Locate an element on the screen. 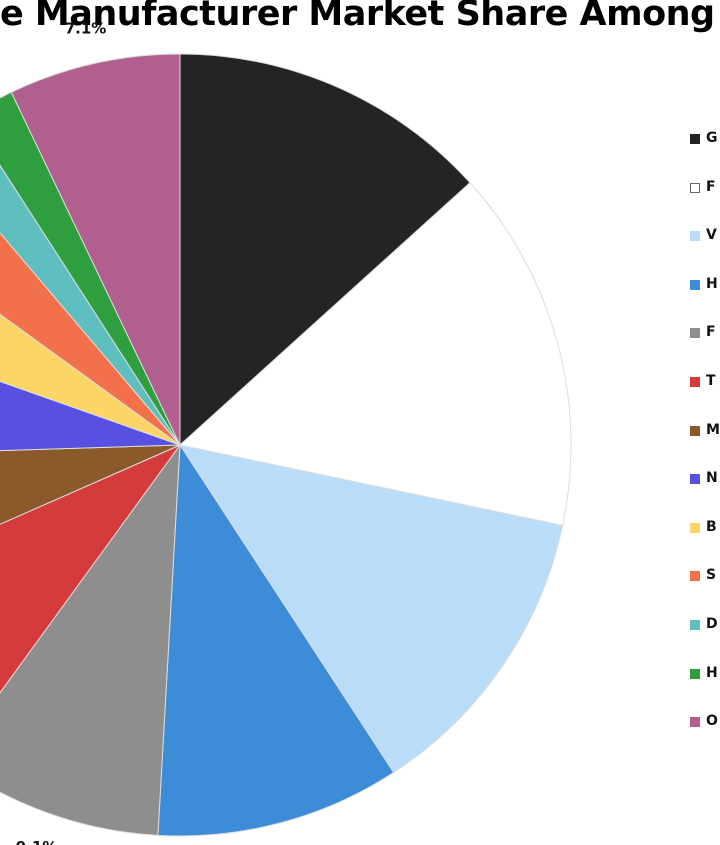  legend-label: S is located at coordinates (711, 575).